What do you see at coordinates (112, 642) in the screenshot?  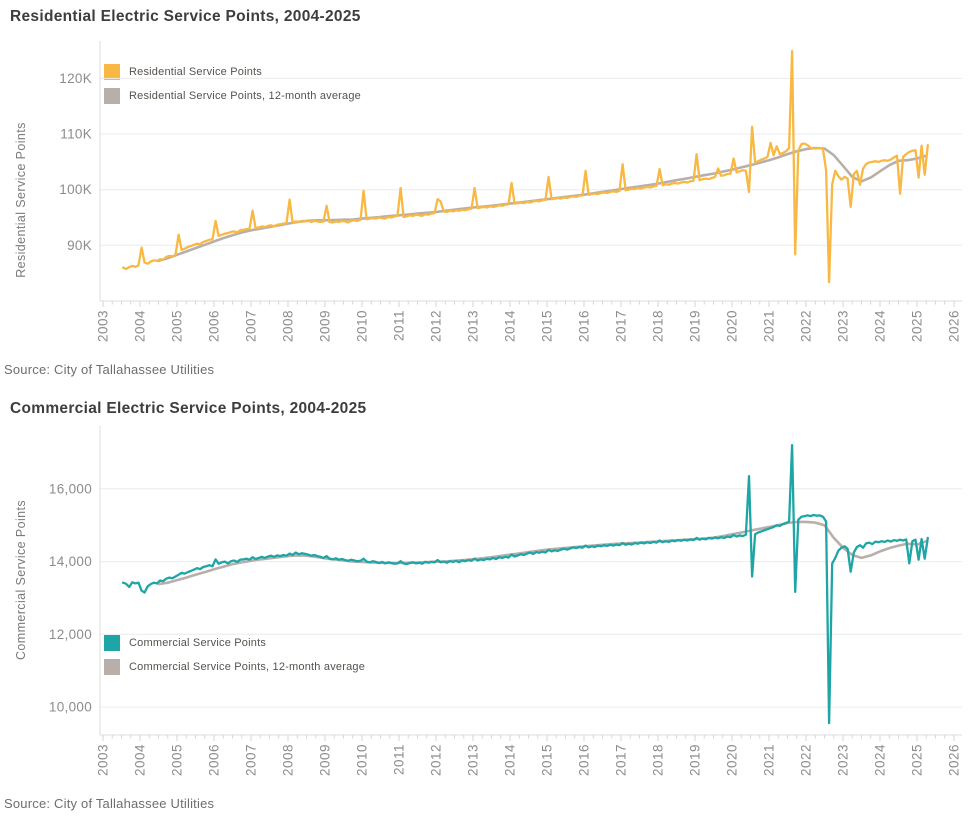 I see `commercial-series-swatch` at bounding box center [112, 642].